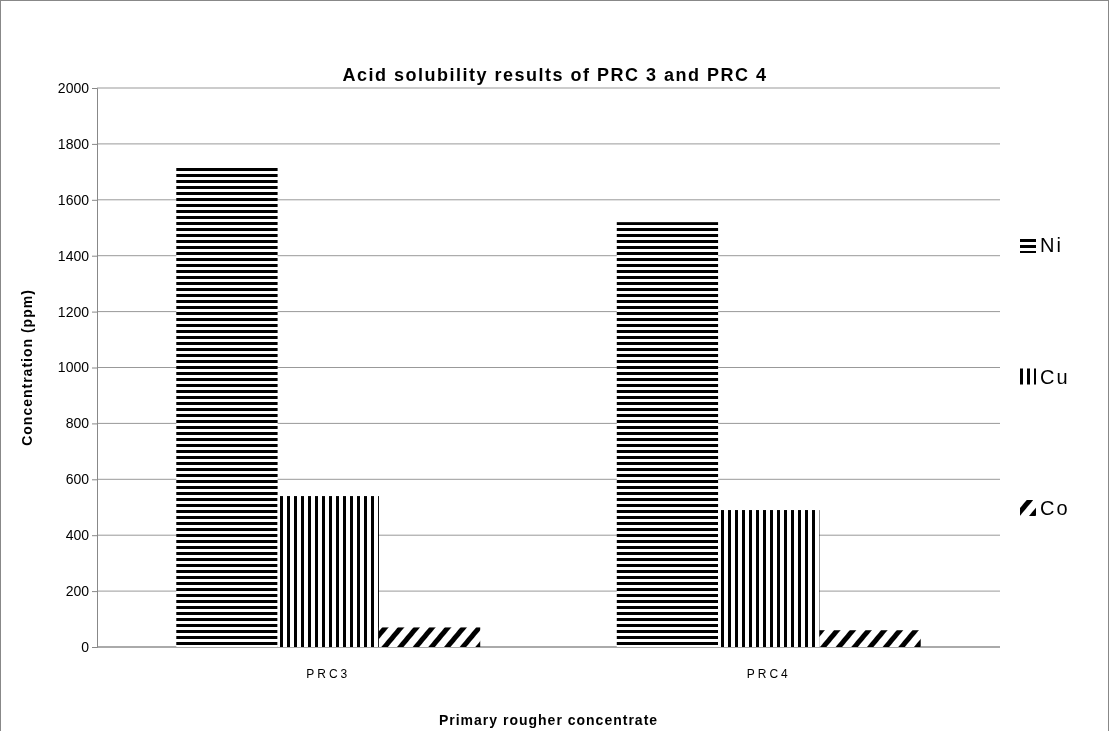 This screenshot has width=1111, height=731. What do you see at coordinates (768, 673) in the screenshot?
I see `x-tick-label: PRC4` at bounding box center [768, 673].